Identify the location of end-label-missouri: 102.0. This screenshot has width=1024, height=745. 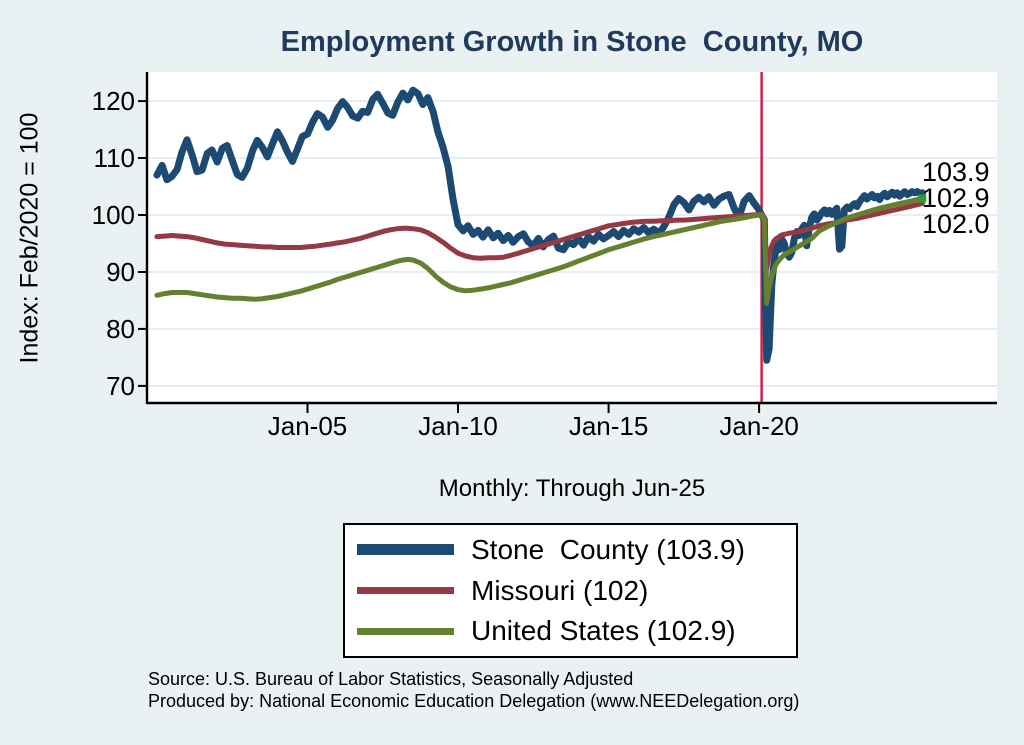
(956, 224).